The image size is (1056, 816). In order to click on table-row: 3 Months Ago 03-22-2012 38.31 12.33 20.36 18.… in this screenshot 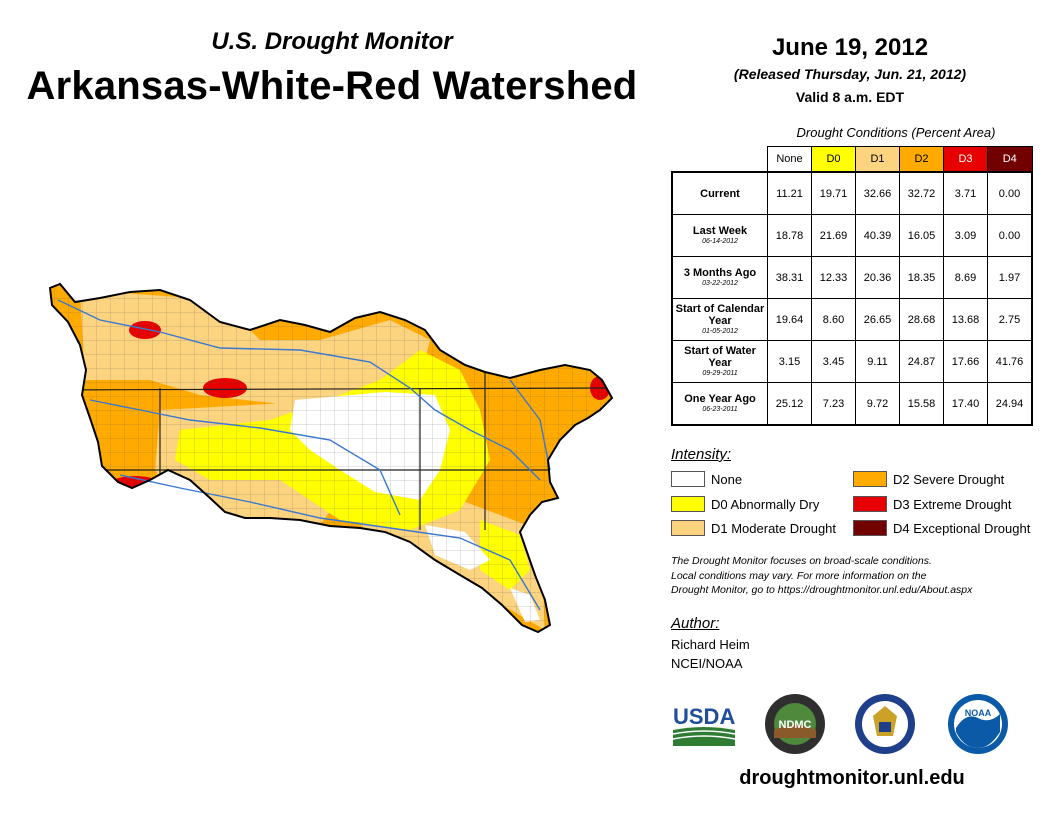, I will do `click(852, 277)`.